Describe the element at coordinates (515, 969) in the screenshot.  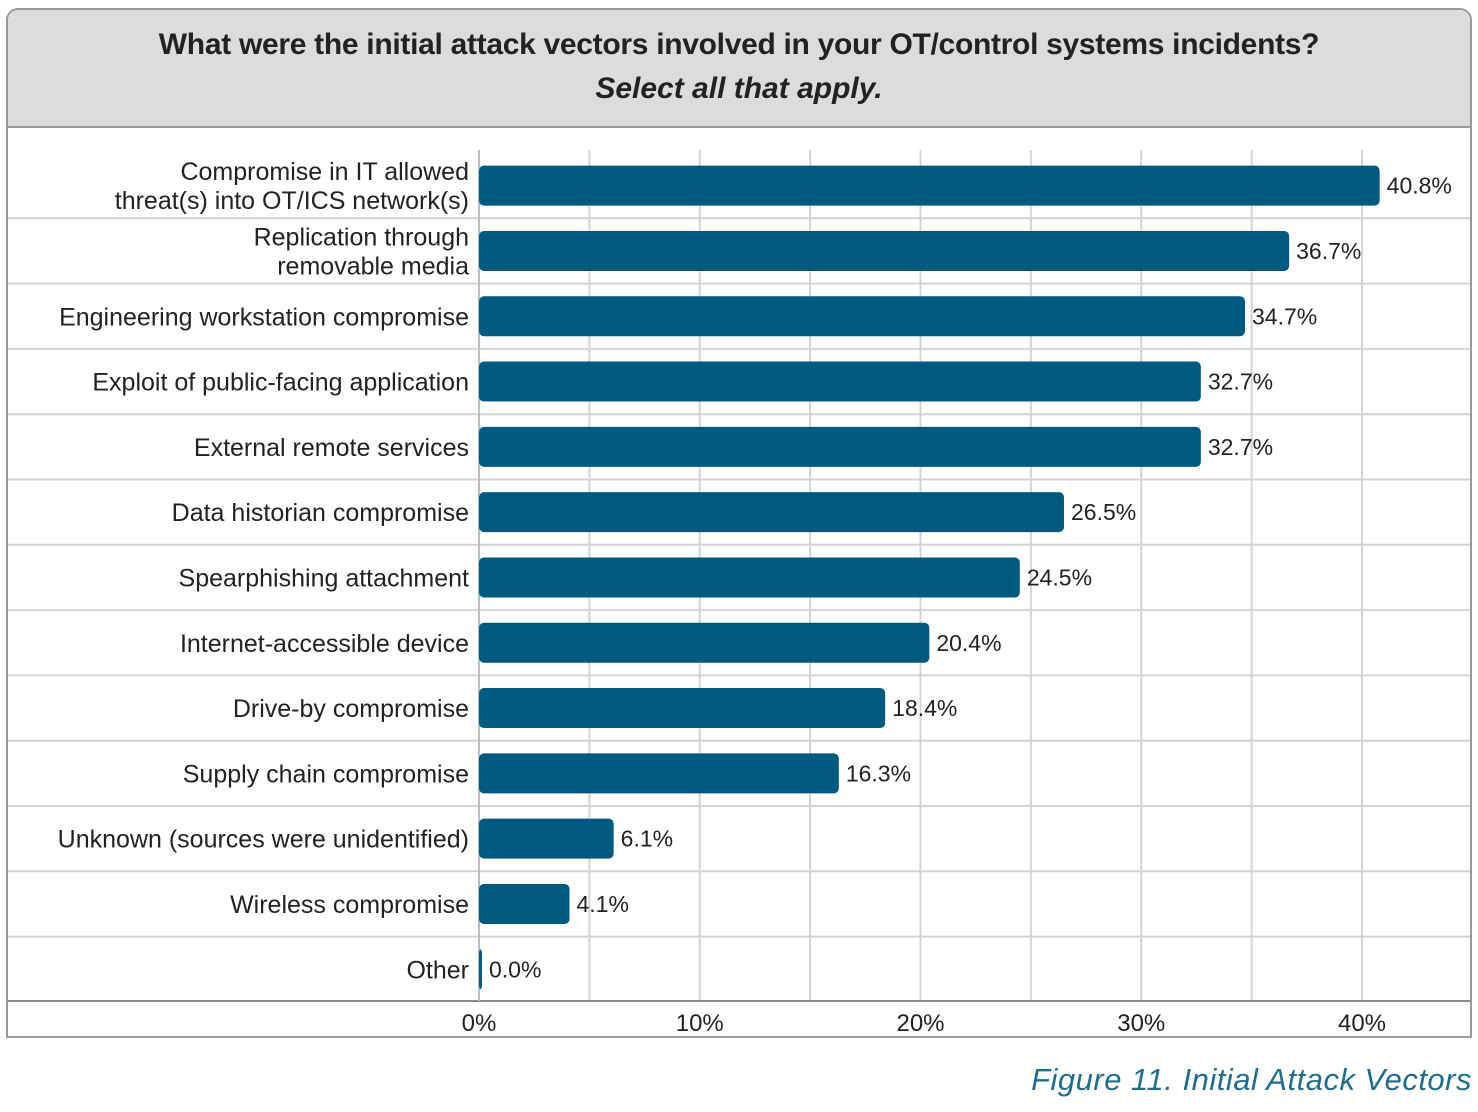
I see `value-label: 0.0%` at that location.